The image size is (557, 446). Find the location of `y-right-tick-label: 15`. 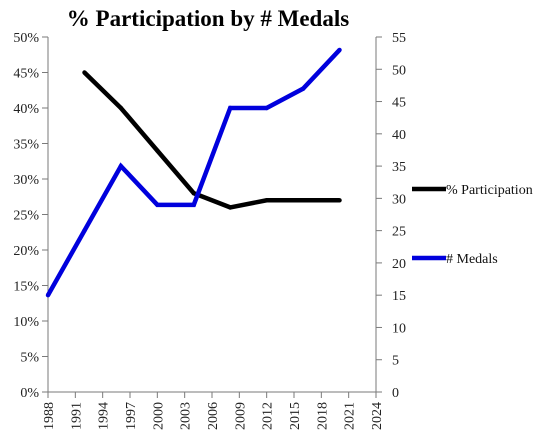

y-right-tick-label: 15 is located at coordinates (399, 296).